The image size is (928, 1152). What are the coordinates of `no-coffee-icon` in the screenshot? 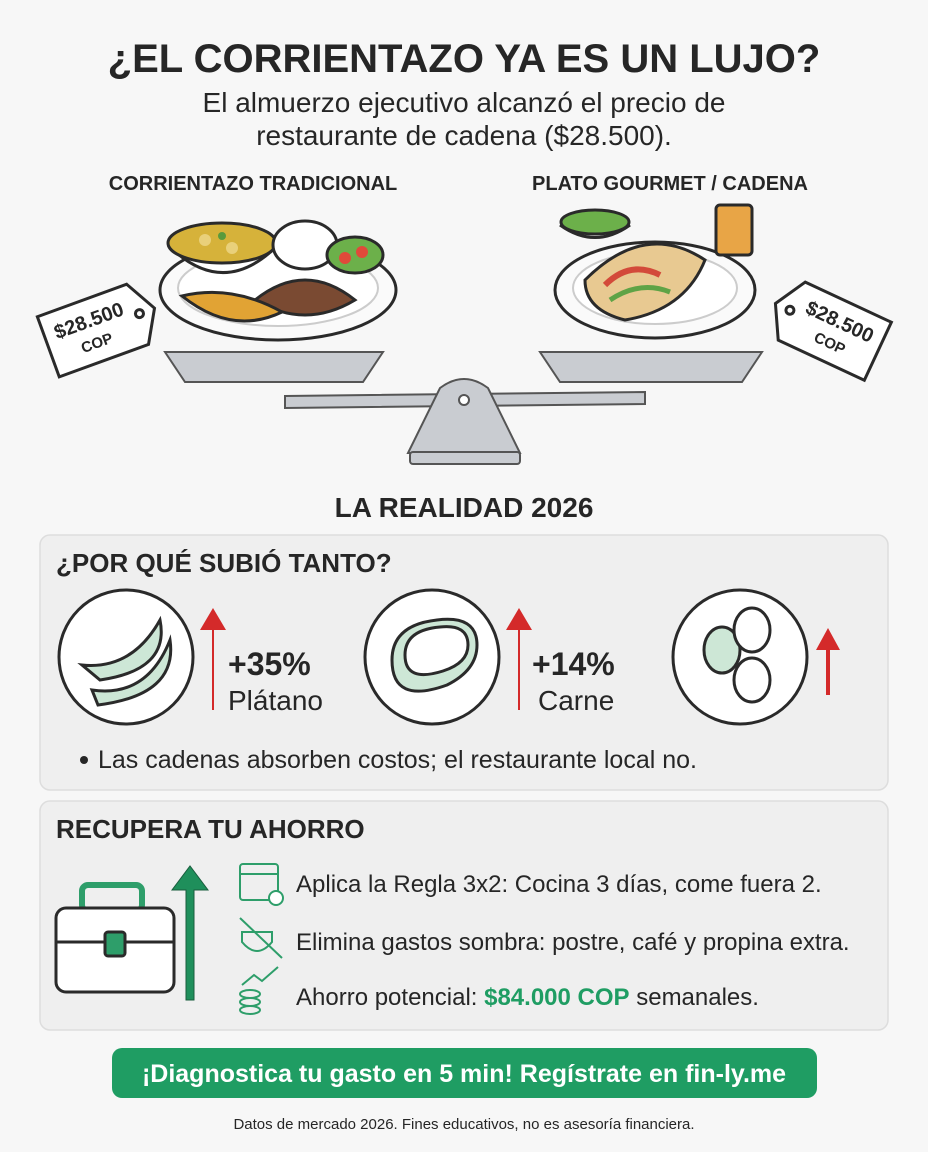 It's located at (261, 938).